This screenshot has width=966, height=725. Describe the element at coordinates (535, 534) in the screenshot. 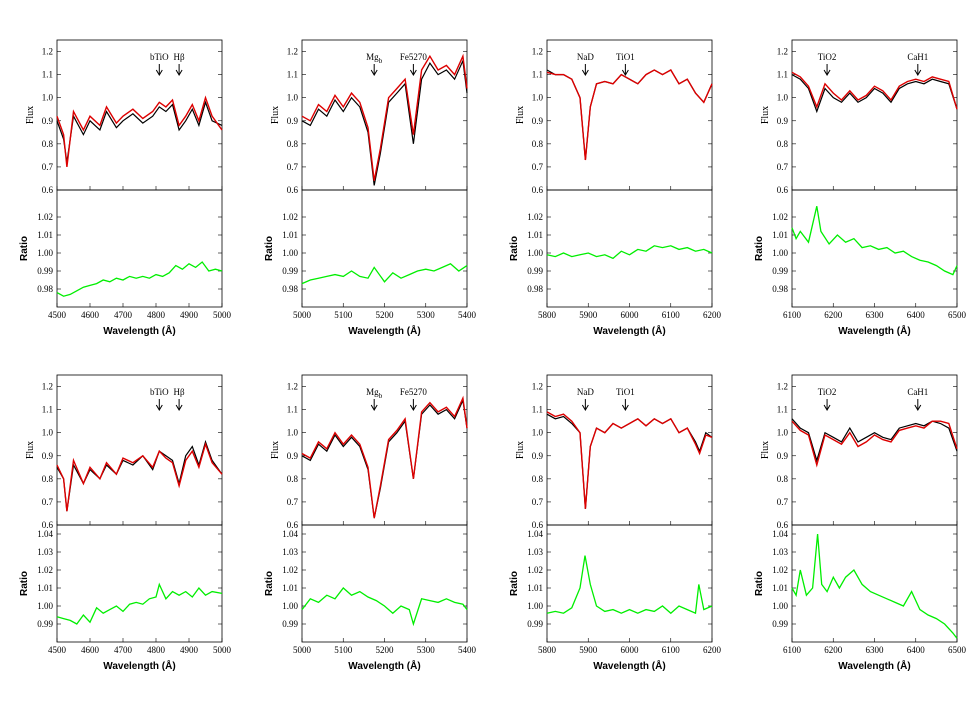

I see `ratio-ytick-label: 1.04` at that location.